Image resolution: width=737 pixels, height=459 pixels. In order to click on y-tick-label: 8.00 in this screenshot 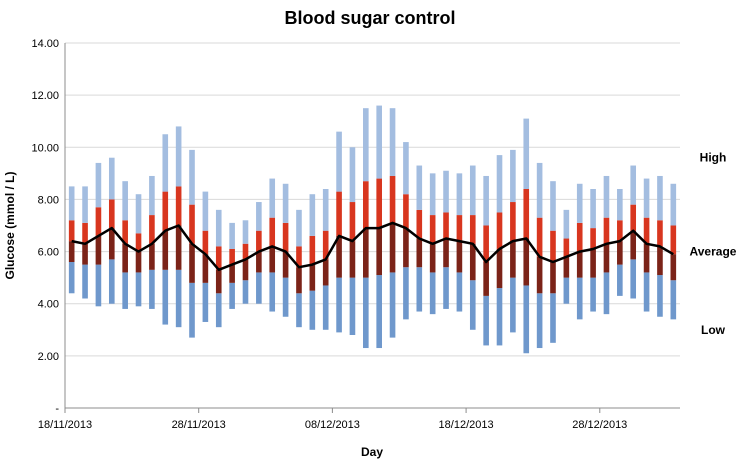, I will do `click(48, 200)`.